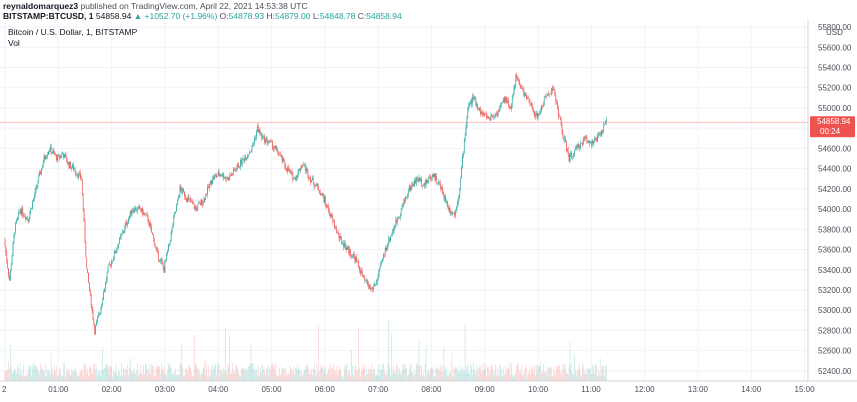  What do you see at coordinates (41, 6) in the screenshot?
I see `author-name: reynaldomarquez3` at bounding box center [41, 6].